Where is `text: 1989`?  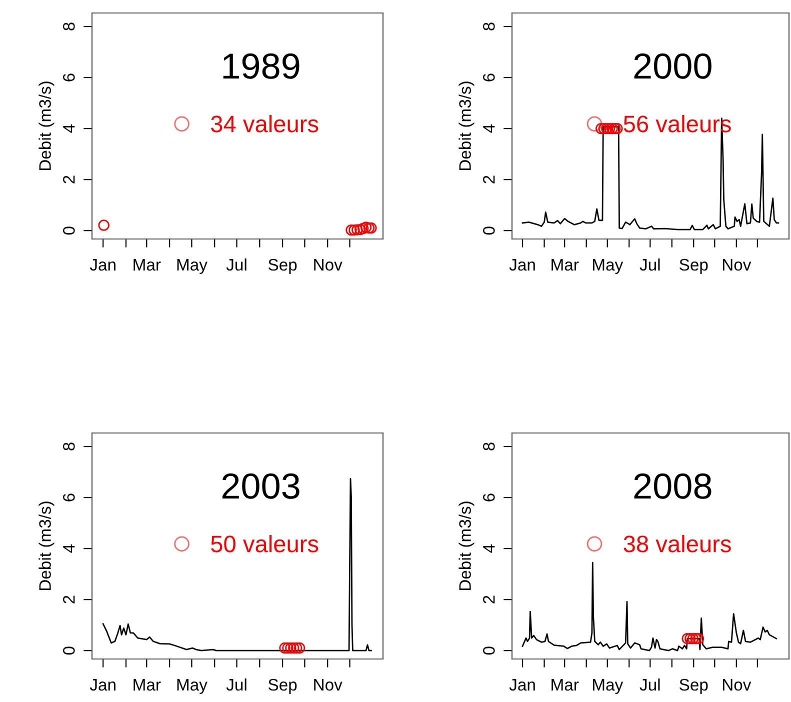 text: 1989 is located at coordinates (261, 66).